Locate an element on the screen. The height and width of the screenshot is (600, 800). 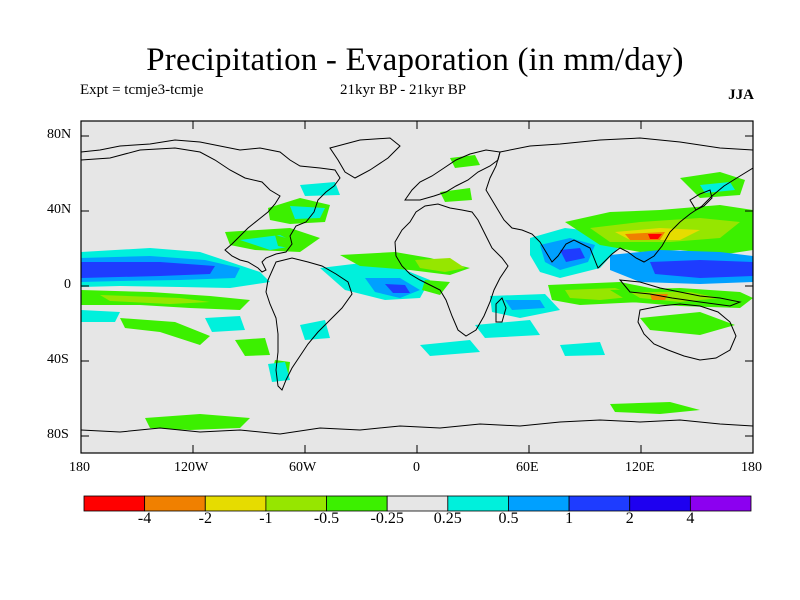
lat-label-80s: 80S is located at coordinates (58, 434).